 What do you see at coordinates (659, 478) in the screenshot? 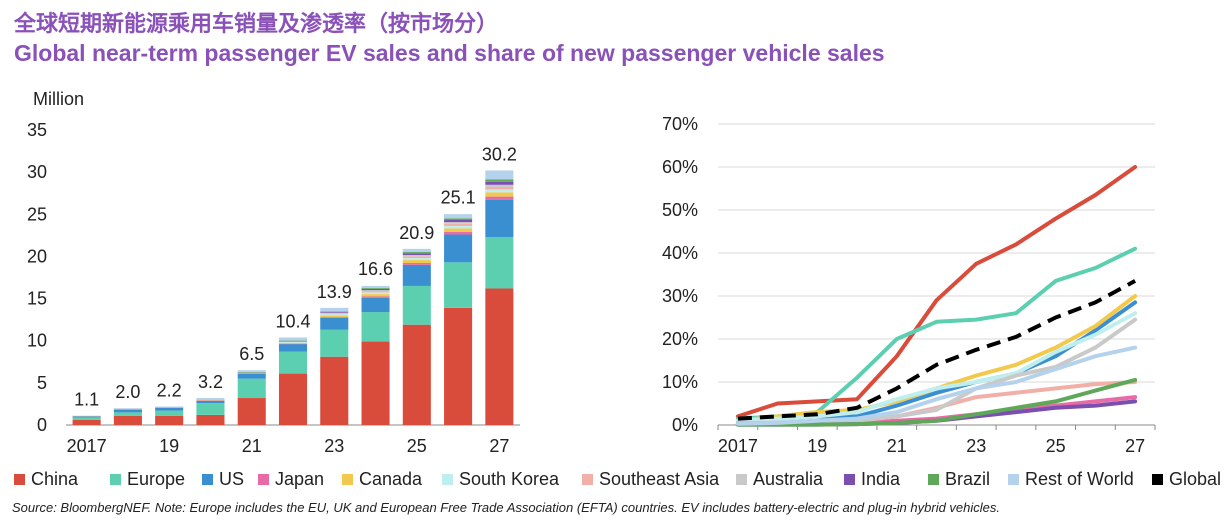
I see `legend-label: Southeast Asia` at bounding box center [659, 478].